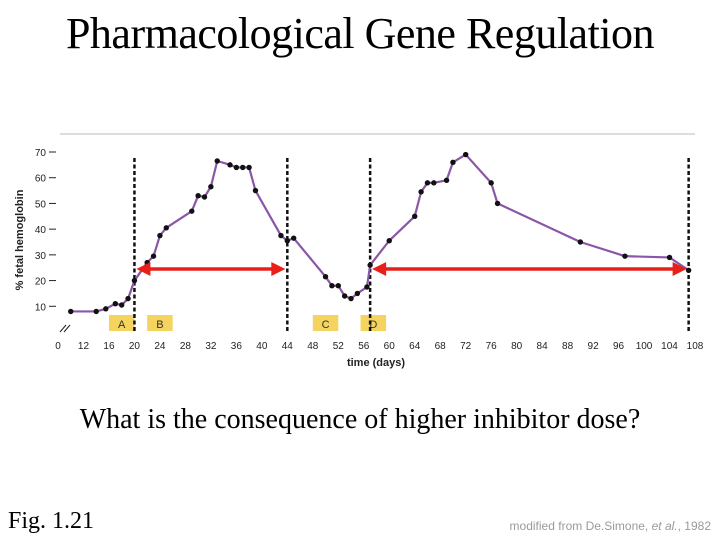  Describe the element at coordinates (339, 346) in the screenshot. I see `x-tick-label: 52` at that location.